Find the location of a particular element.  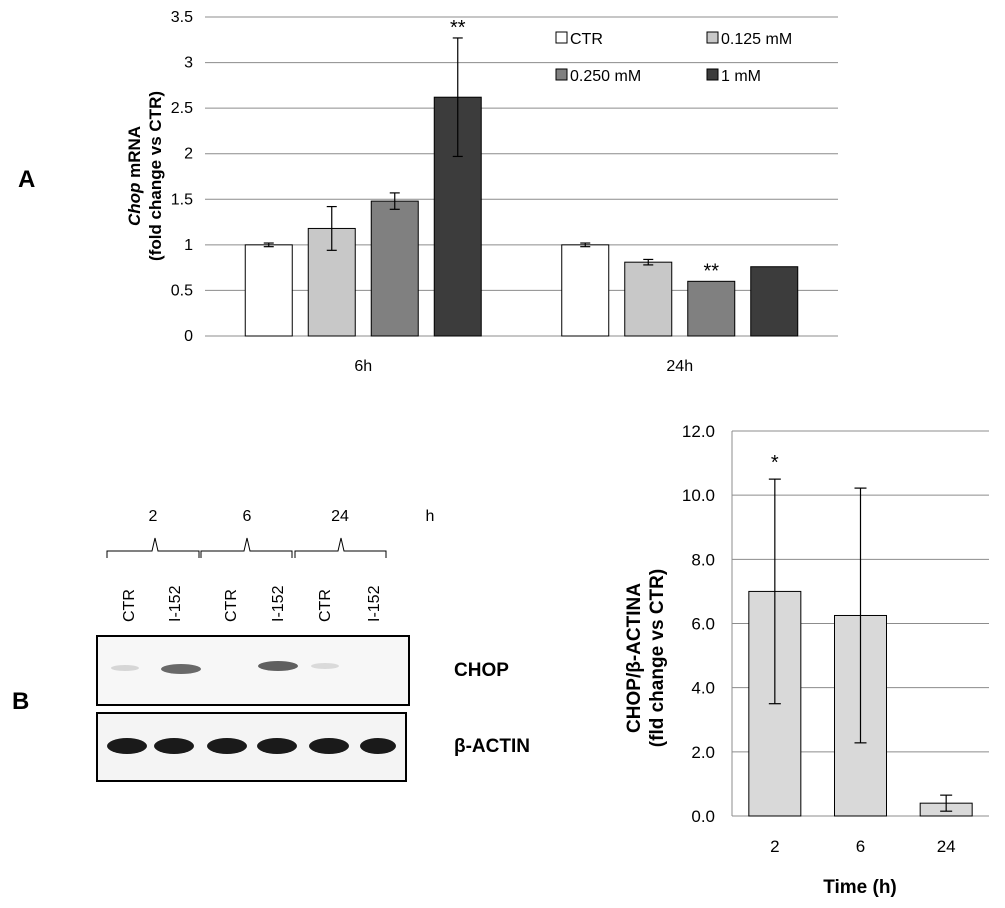

chart-a-x-tick-label: 6h is located at coordinates (363, 366).